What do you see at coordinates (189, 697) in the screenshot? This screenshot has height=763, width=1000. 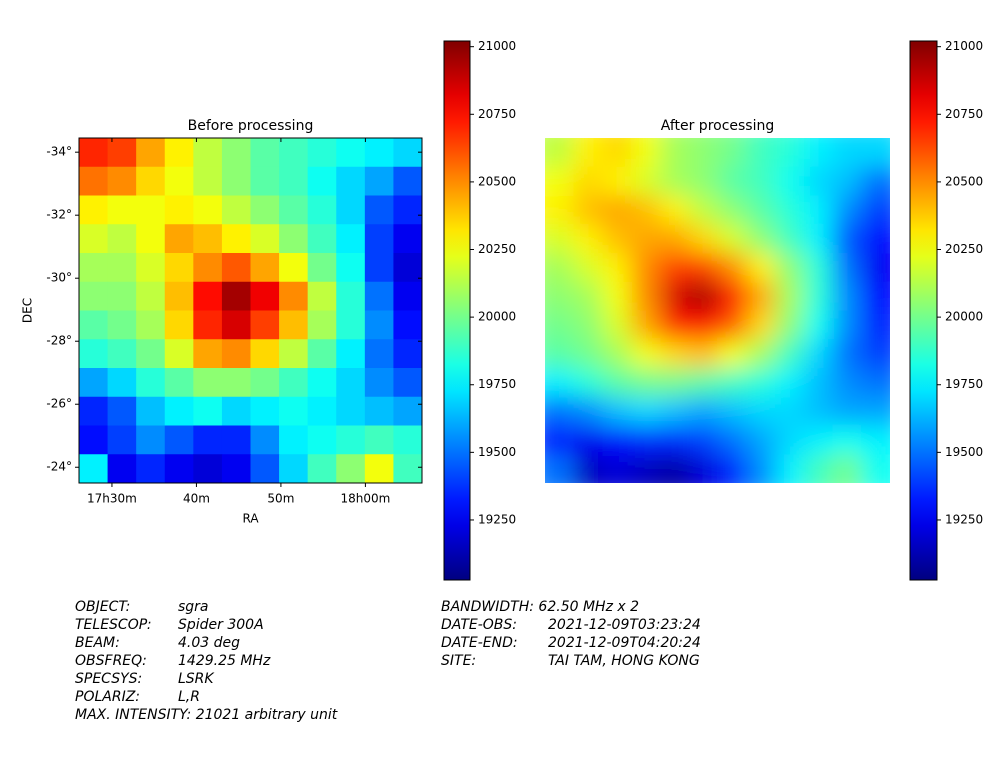 I see `footer-value: L,R` at bounding box center [189, 697].